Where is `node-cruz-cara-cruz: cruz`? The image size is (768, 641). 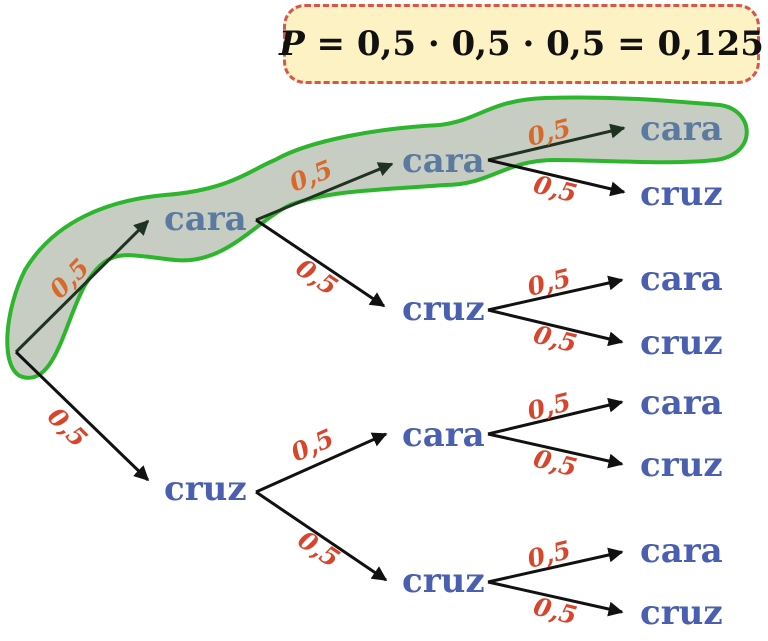
node-cruz-cara-cruz: cruz is located at coordinates (681, 465).